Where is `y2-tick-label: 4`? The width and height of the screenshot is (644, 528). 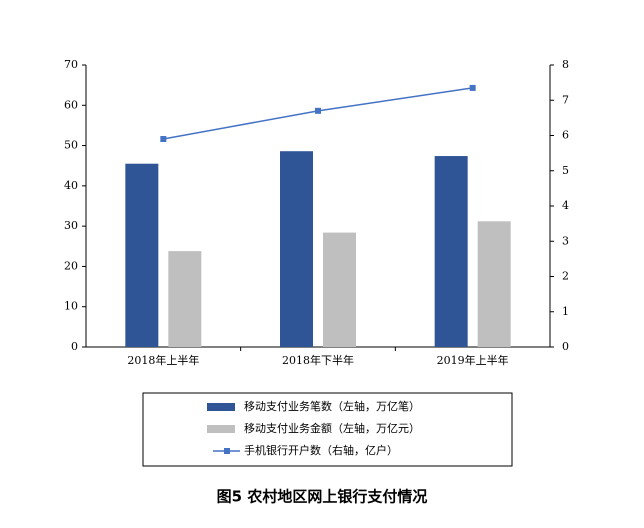 y2-tick-label: 4 is located at coordinates (565, 205).